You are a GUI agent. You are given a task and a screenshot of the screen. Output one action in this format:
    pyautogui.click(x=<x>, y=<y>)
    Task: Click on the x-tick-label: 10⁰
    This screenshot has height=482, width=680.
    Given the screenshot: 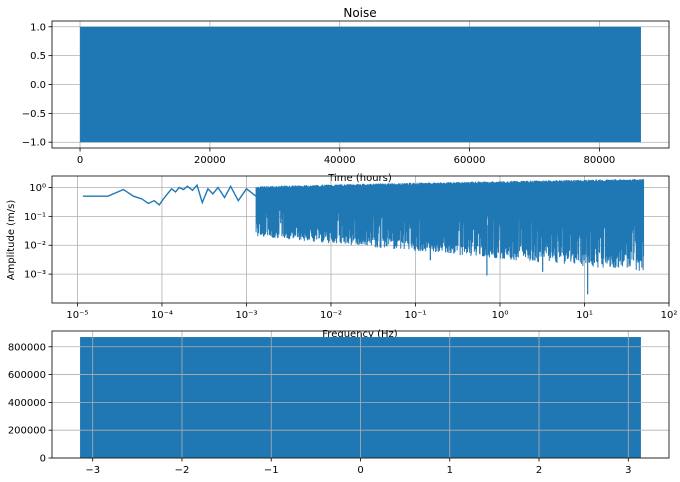 What is the action you would take?
    pyautogui.click(x=500, y=315)
    